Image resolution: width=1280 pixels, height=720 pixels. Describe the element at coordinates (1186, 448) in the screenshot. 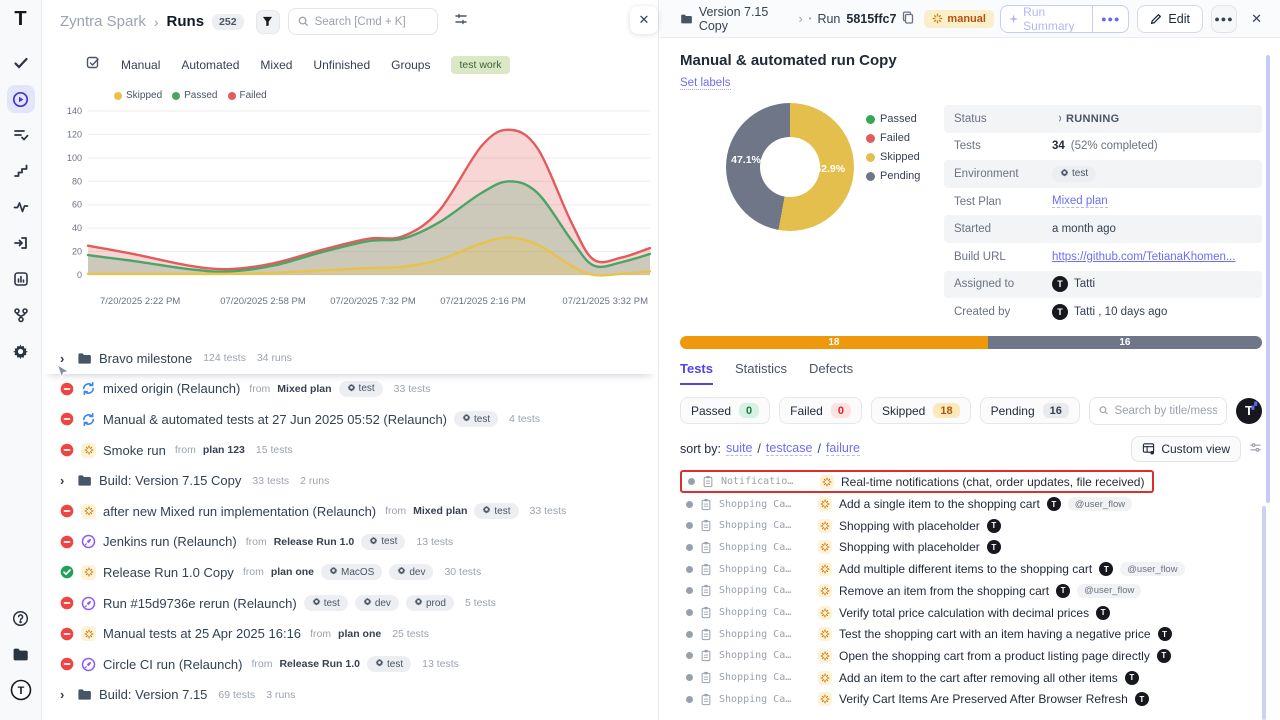

I see `custom-view-button: Custom view` at that location.